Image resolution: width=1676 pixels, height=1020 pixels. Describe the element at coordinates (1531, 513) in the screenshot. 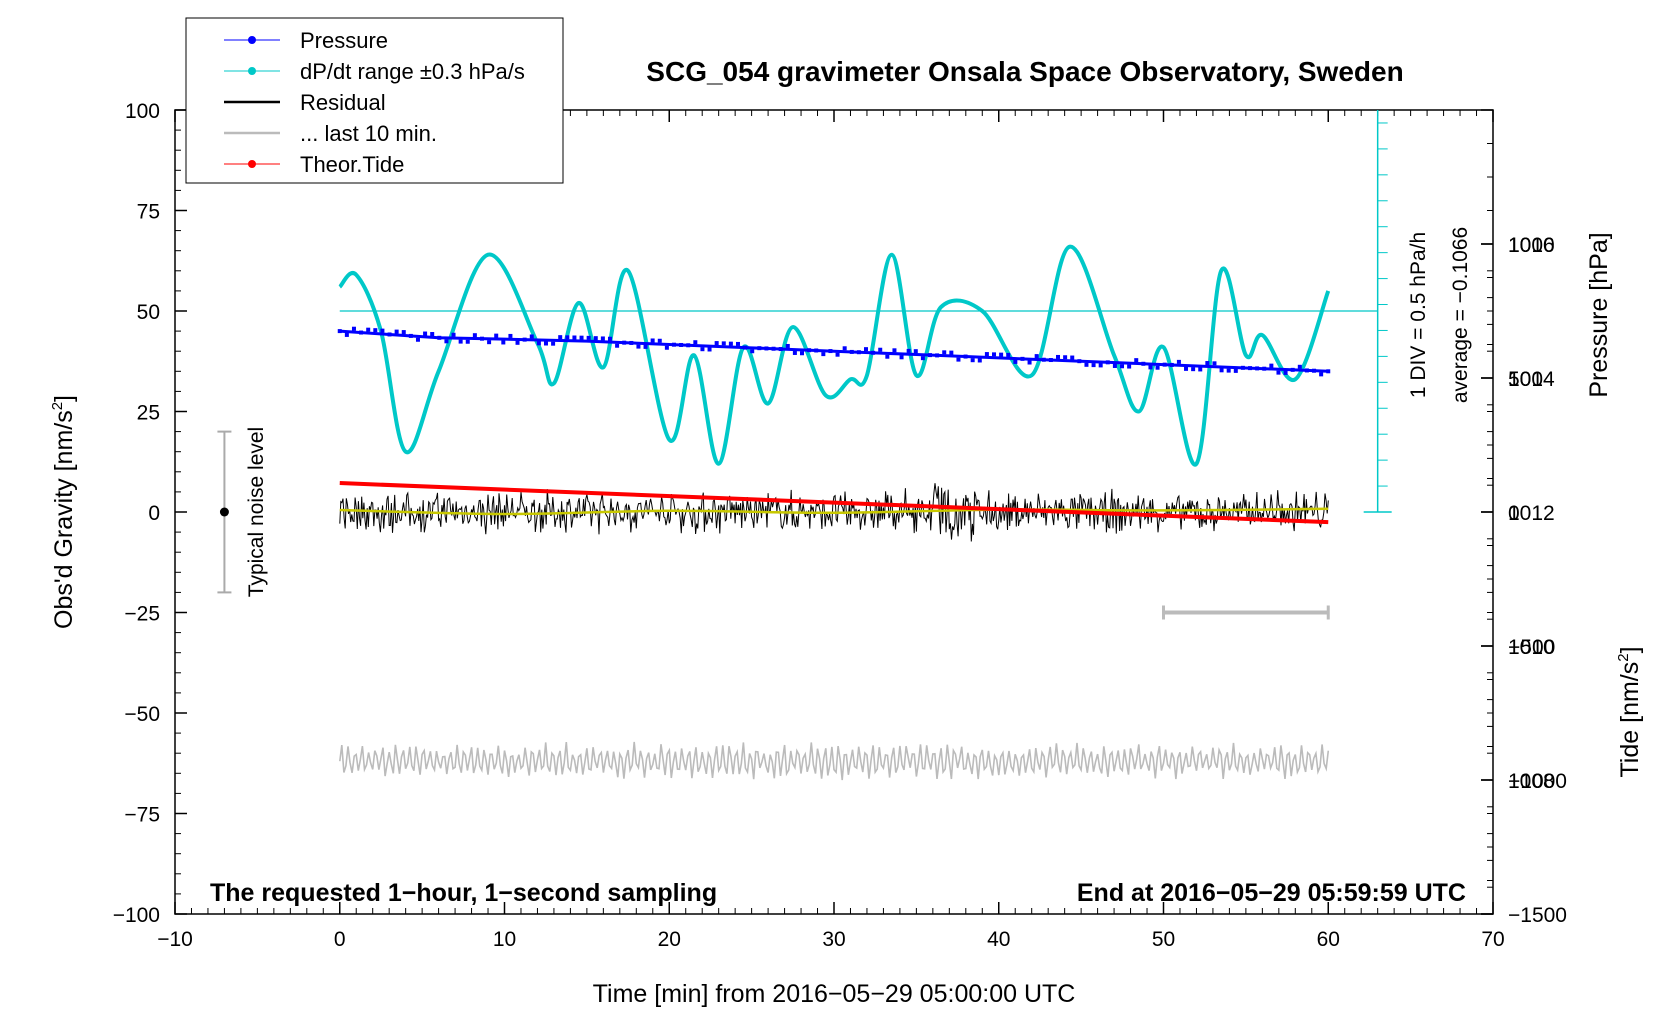

I see `pressure-tick-label: 1012` at that location.